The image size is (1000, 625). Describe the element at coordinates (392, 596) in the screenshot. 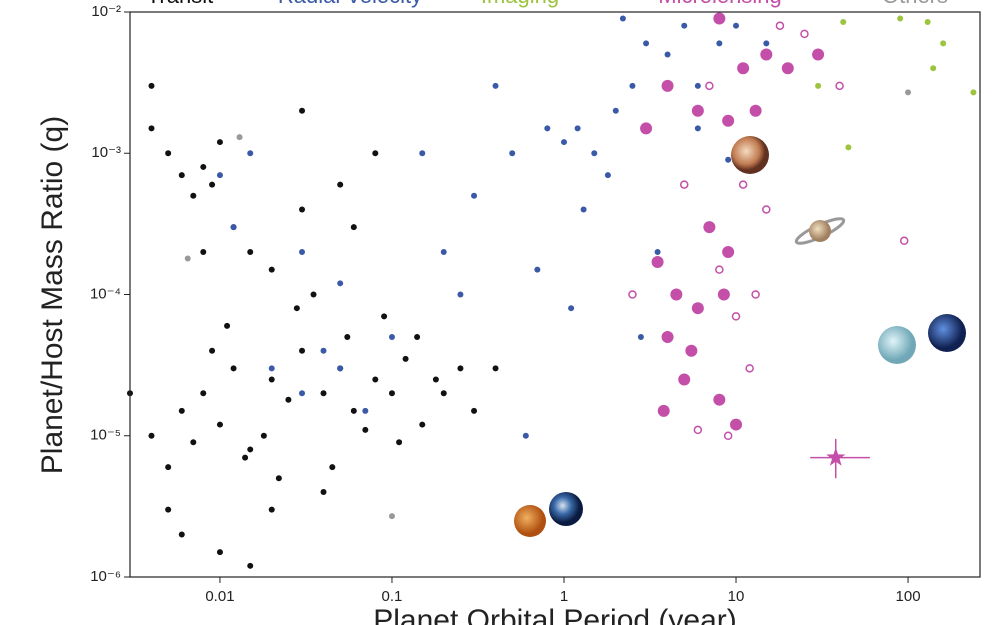

I see `x-tick-label: 0.1` at that location.